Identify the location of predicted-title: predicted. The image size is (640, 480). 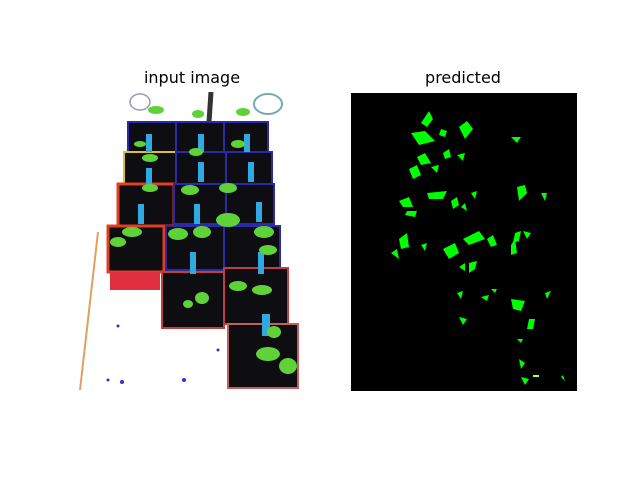
(463, 77).